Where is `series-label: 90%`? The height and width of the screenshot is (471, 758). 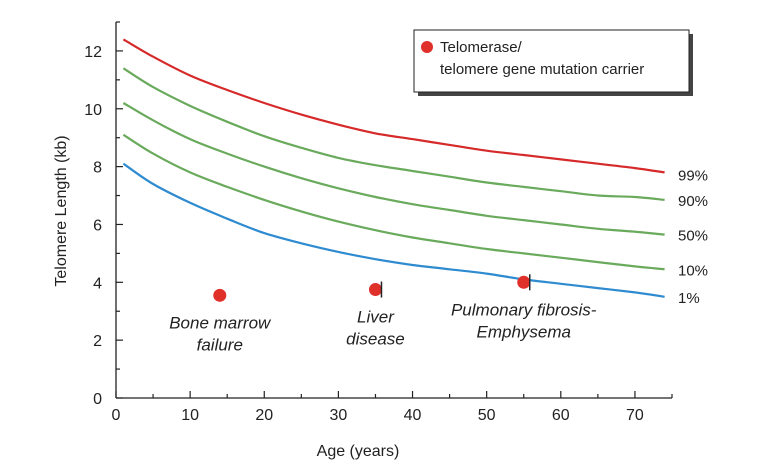 series-label: 90% is located at coordinates (693, 201).